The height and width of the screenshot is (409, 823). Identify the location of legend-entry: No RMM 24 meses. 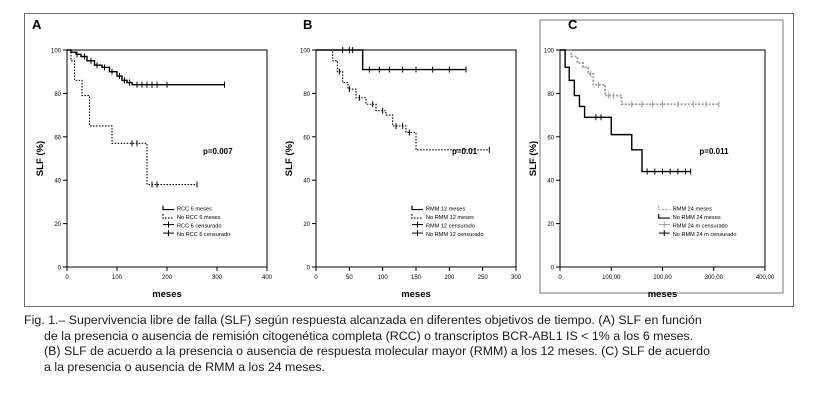
(697, 218).